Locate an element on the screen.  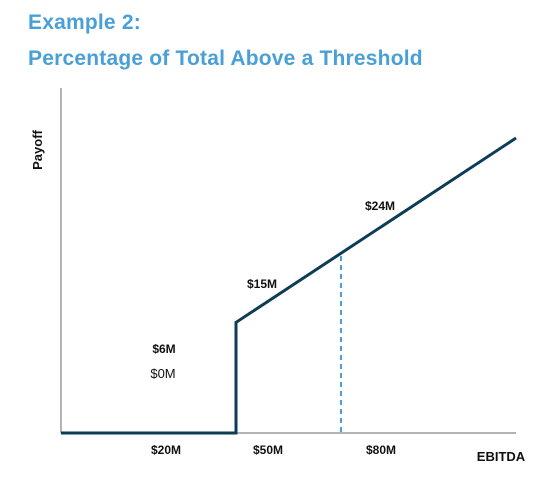
chart-title-line1: Example 2: is located at coordinates (84, 22).